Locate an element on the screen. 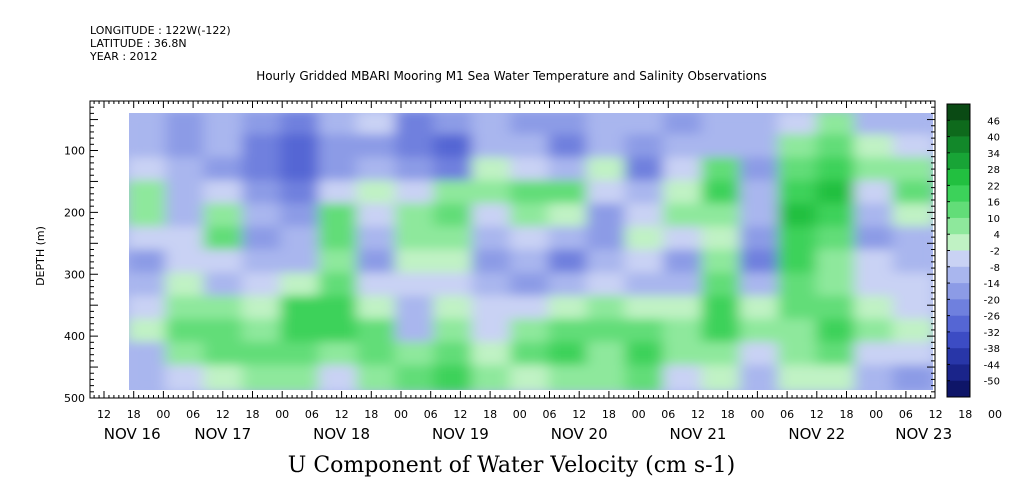 The image size is (1009, 504). colorbar-label: 4 is located at coordinates (997, 235).